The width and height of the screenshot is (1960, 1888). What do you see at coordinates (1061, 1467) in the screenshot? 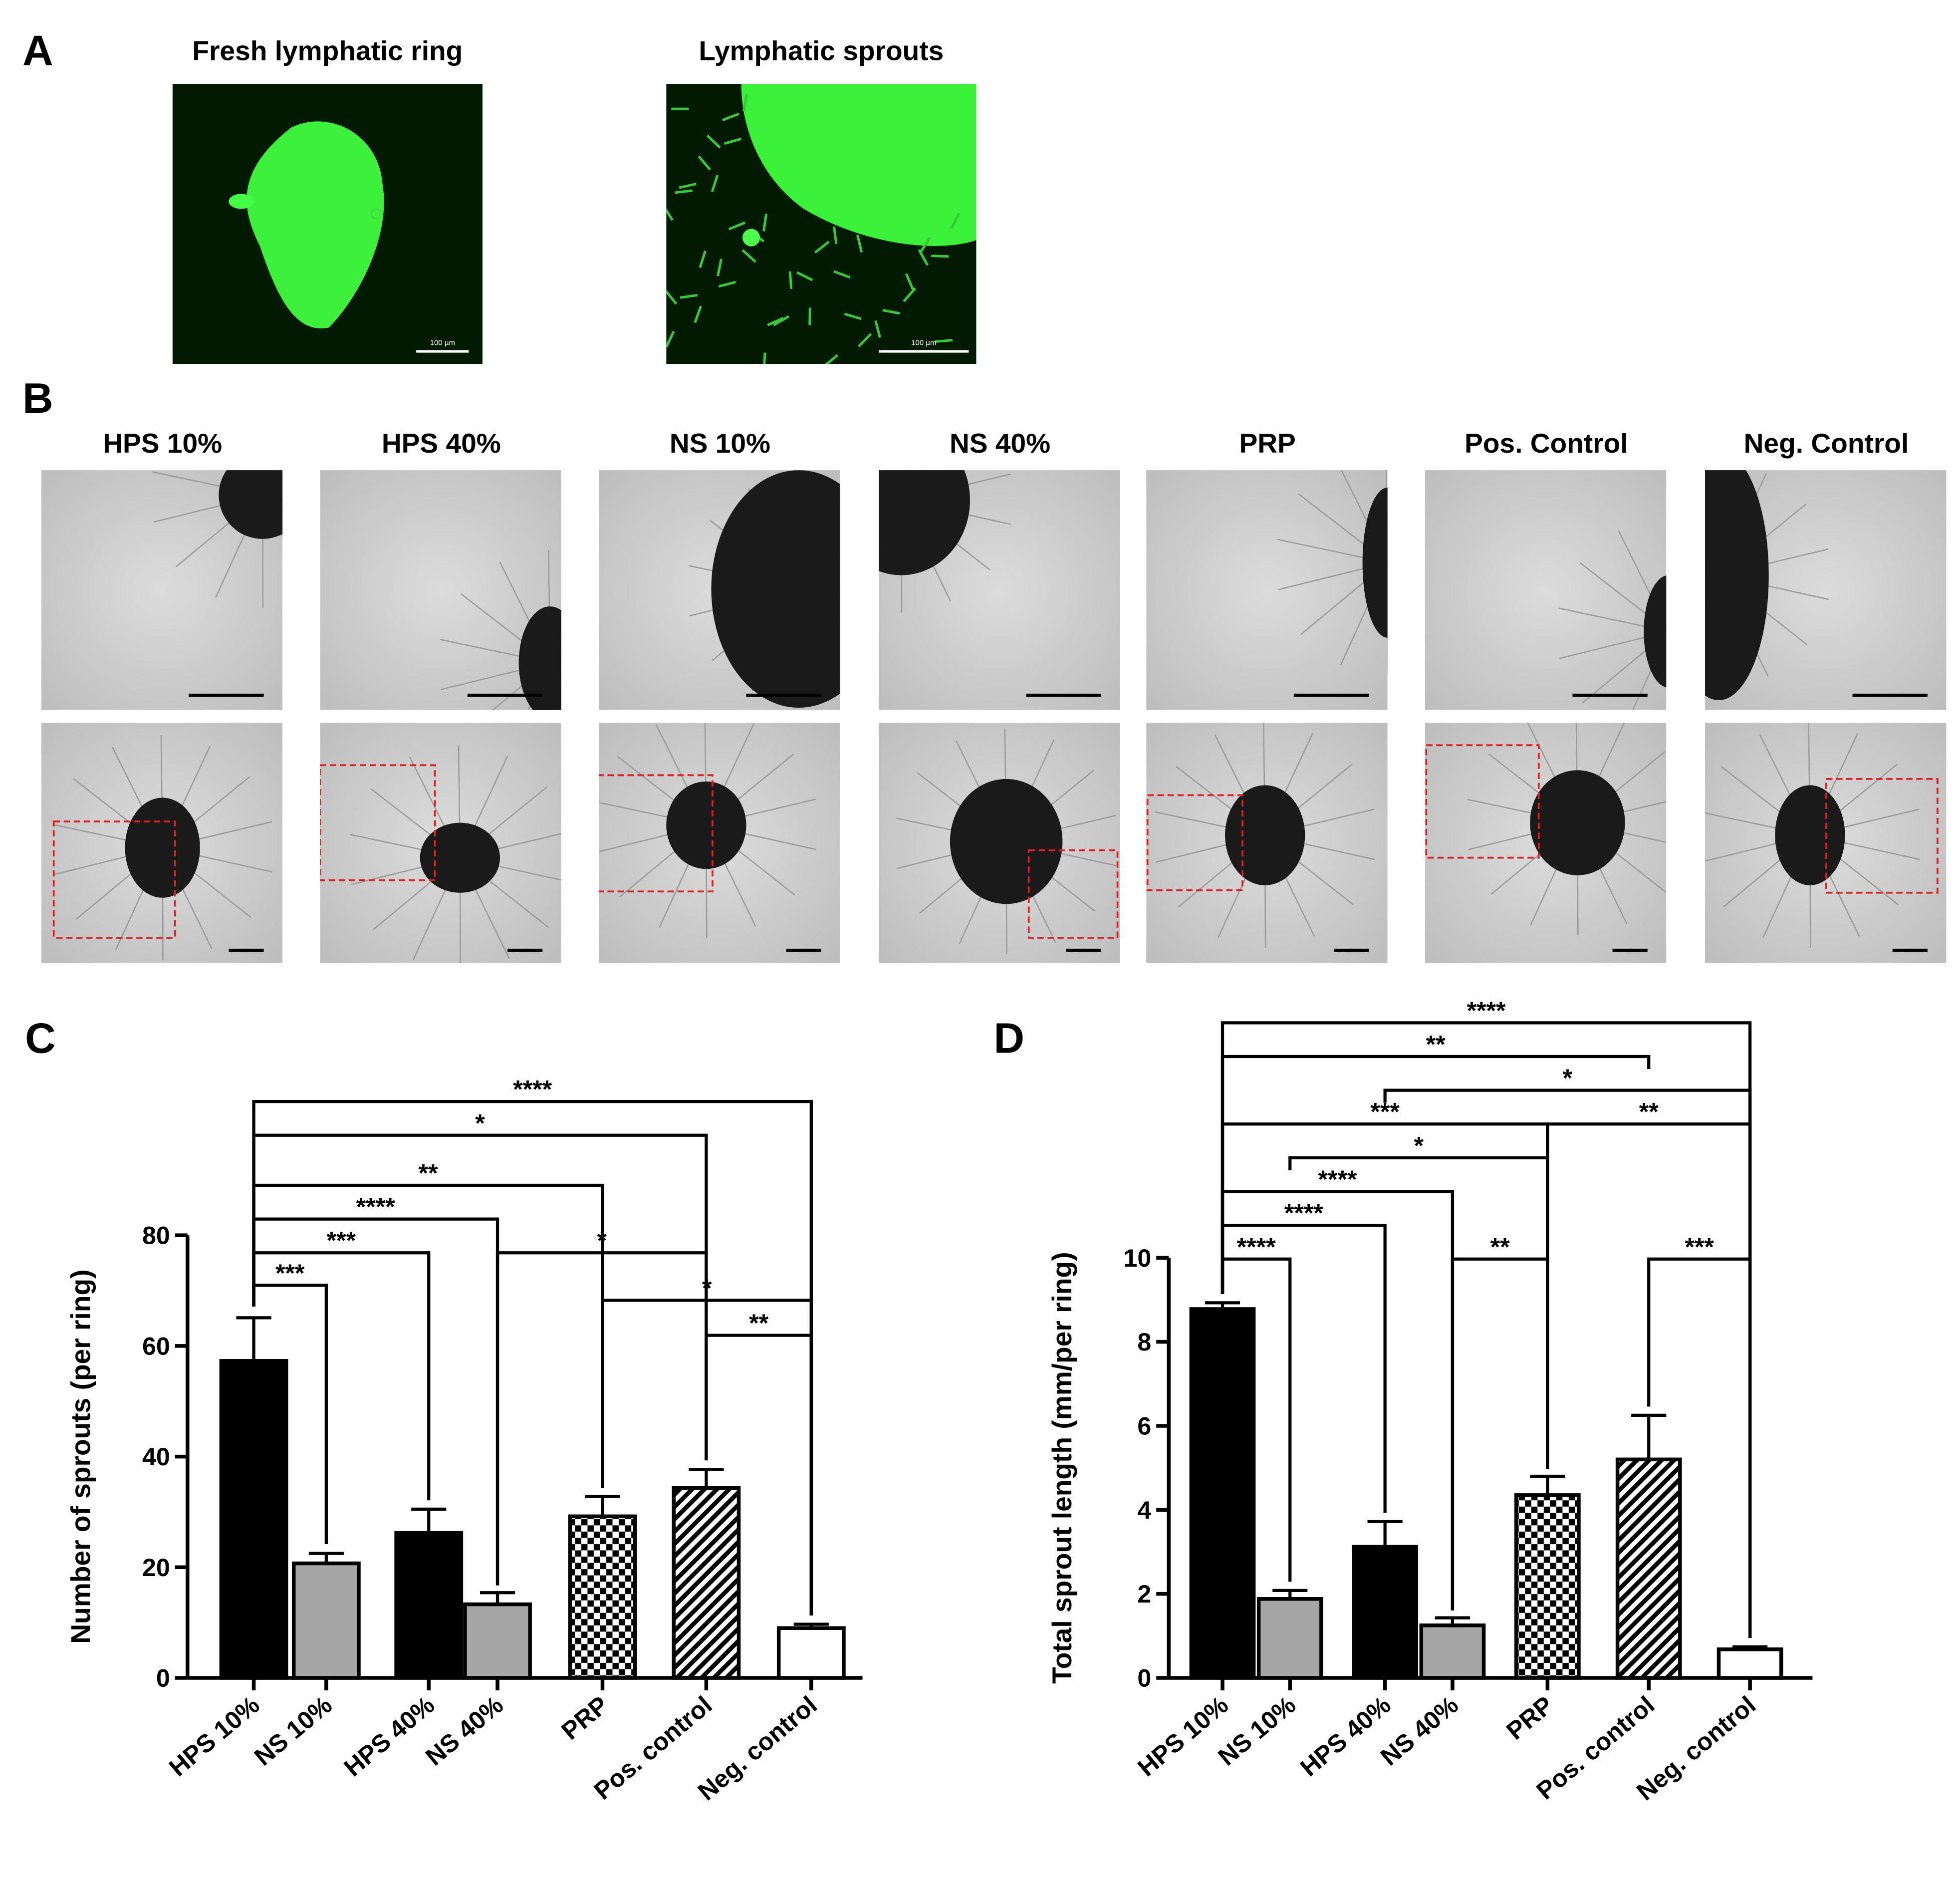
I see `y-axis-label: Total sprout length (mm/per ring)` at bounding box center [1061, 1467].